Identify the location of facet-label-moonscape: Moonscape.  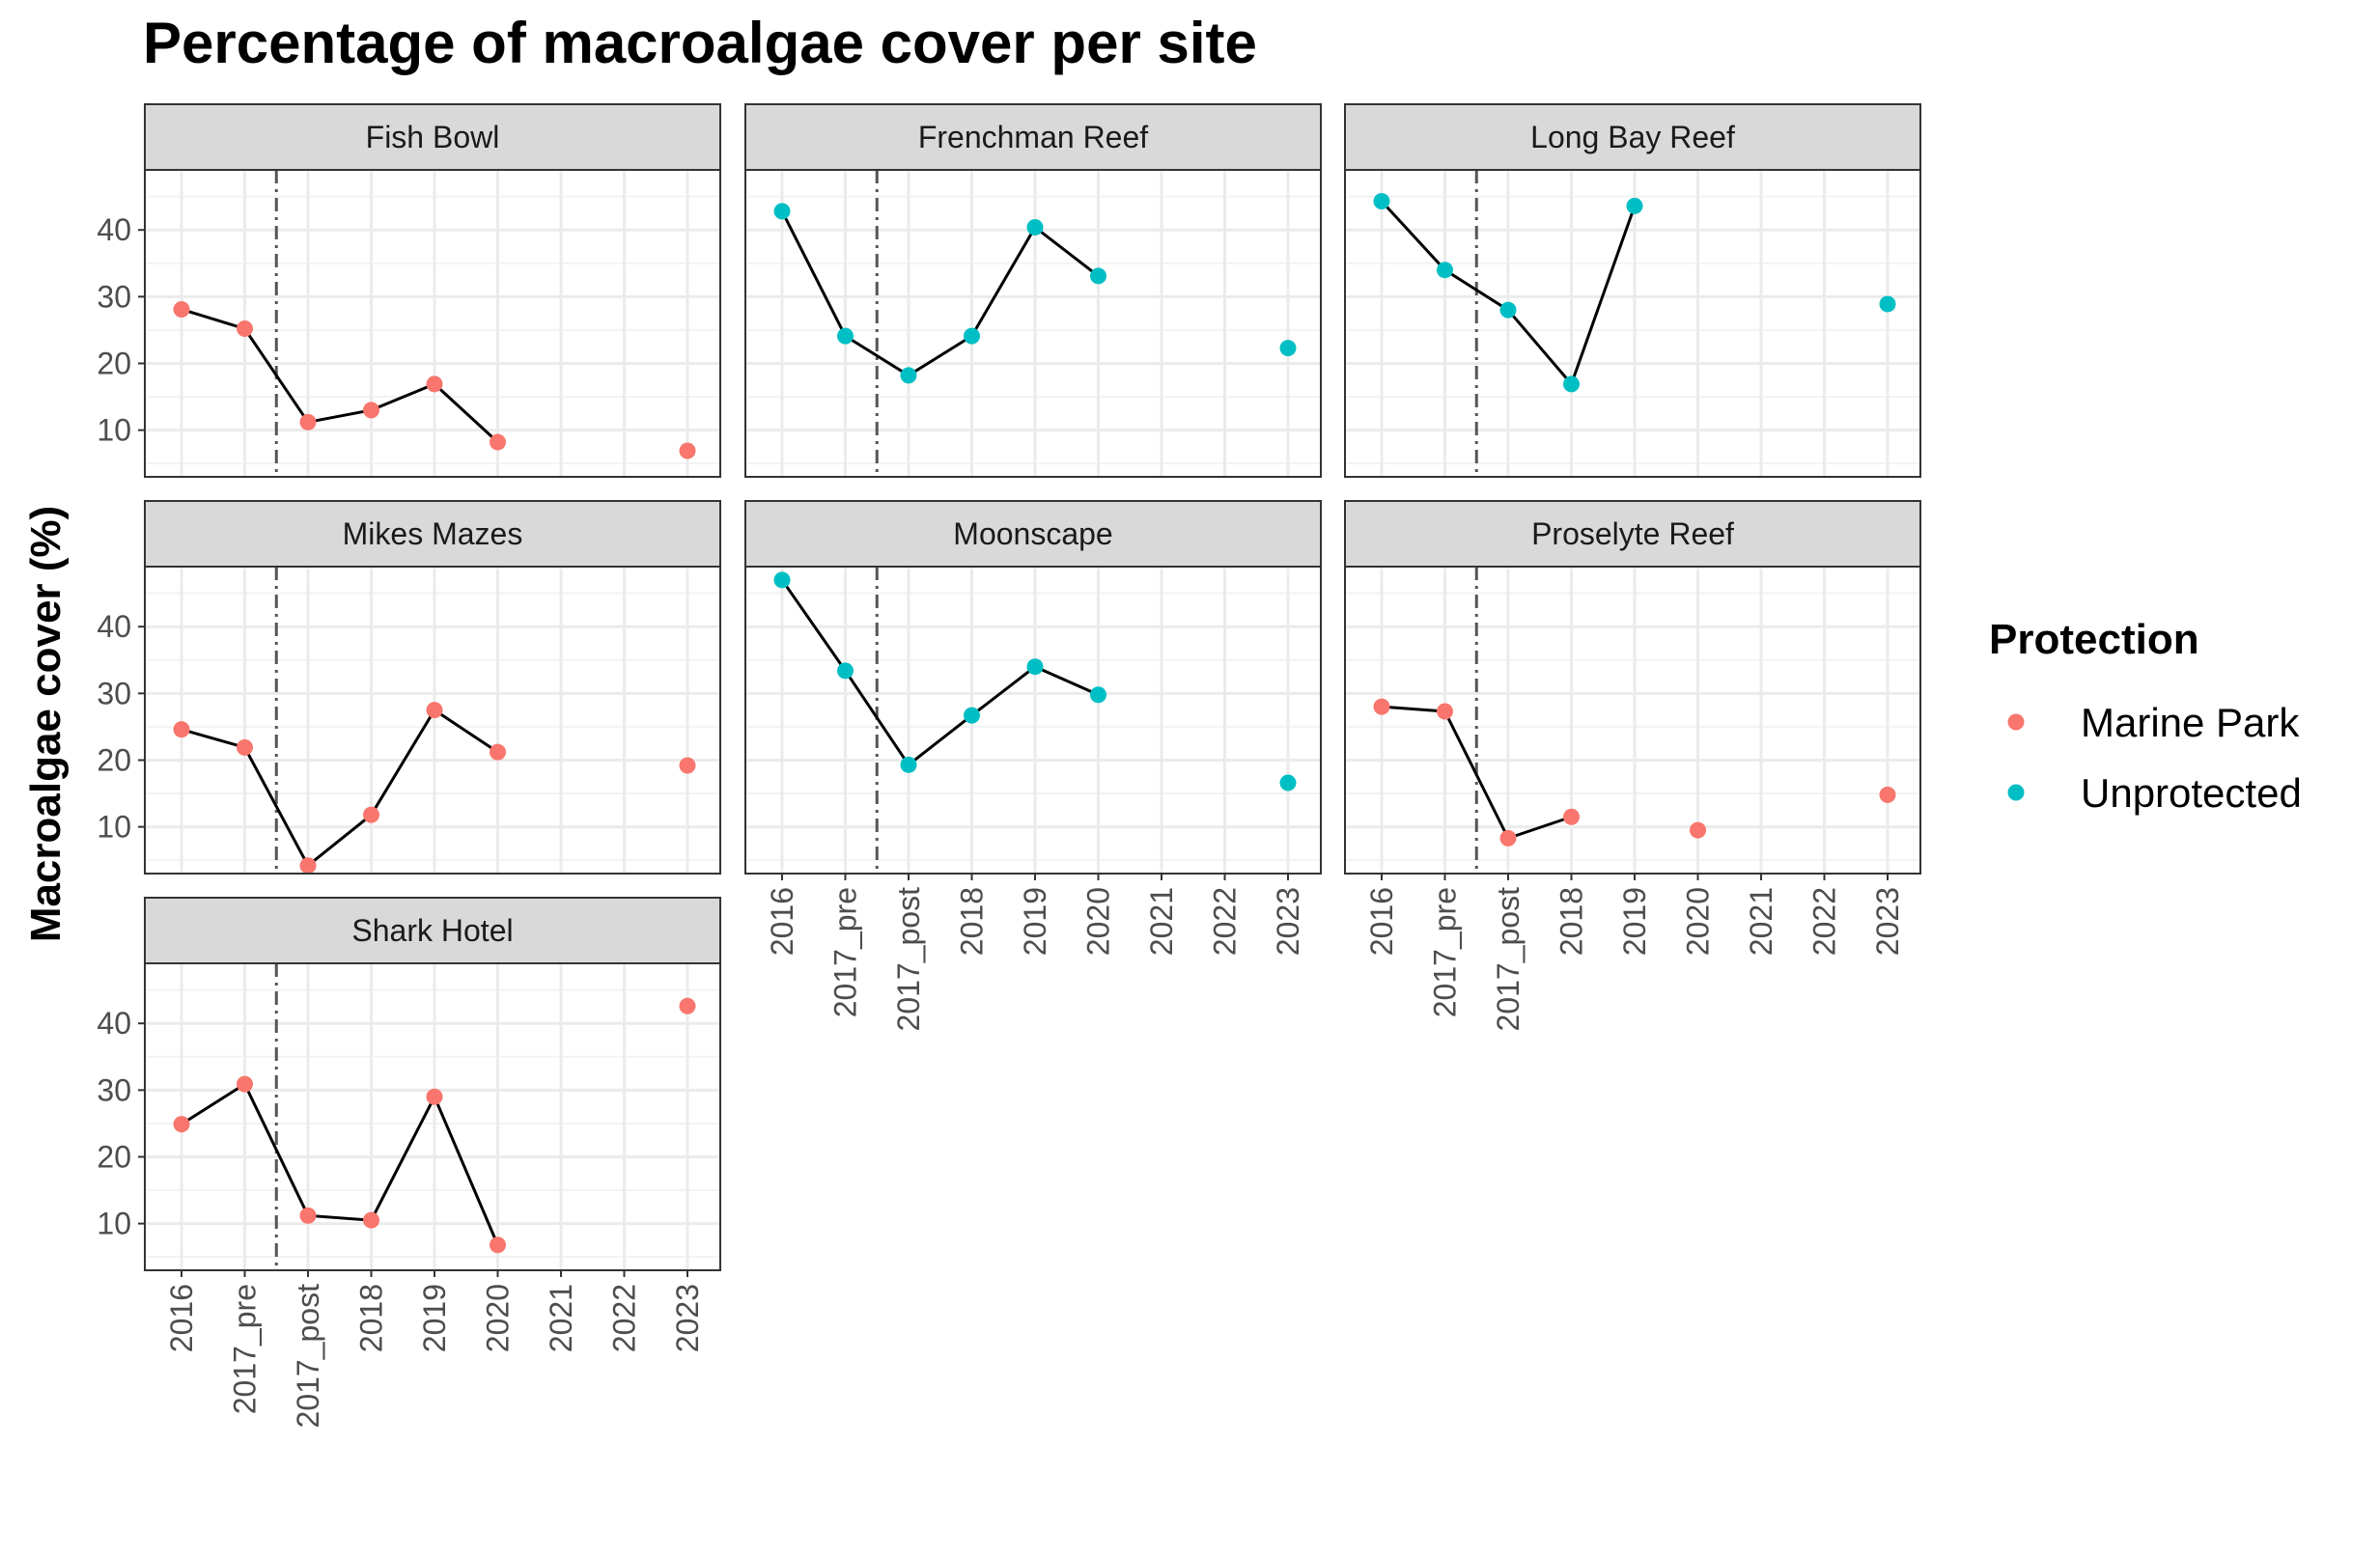
(1032, 533).